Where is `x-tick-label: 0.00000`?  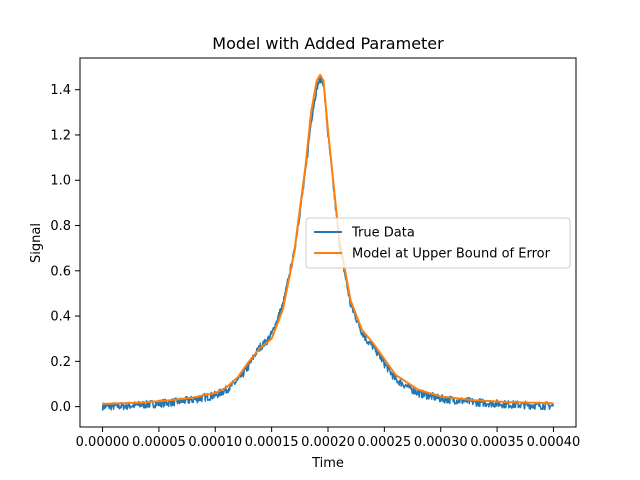 x-tick-label: 0.00000 is located at coordinates (103, 442).